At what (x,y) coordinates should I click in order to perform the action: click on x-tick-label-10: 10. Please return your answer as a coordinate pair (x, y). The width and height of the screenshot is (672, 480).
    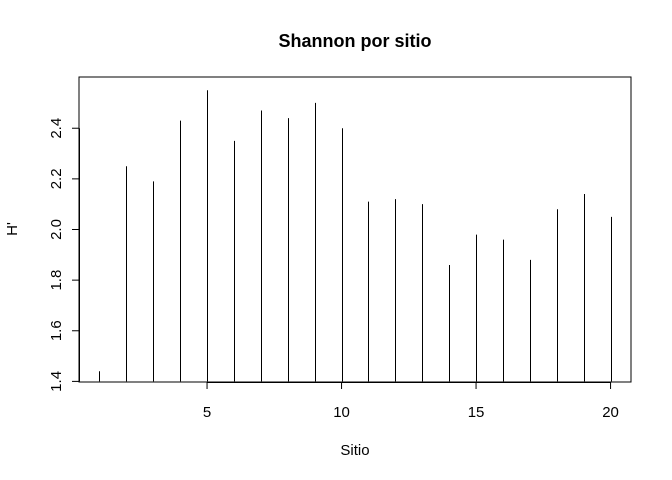
    Looking at the image, I should click on (341, 412).